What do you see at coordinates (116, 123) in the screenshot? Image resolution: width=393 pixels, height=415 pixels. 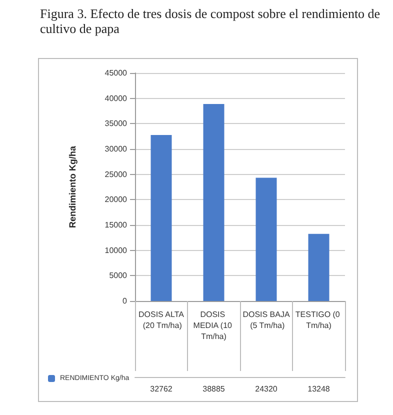 I see `y-tick-label: 35000` at bounding box center [116, 123].